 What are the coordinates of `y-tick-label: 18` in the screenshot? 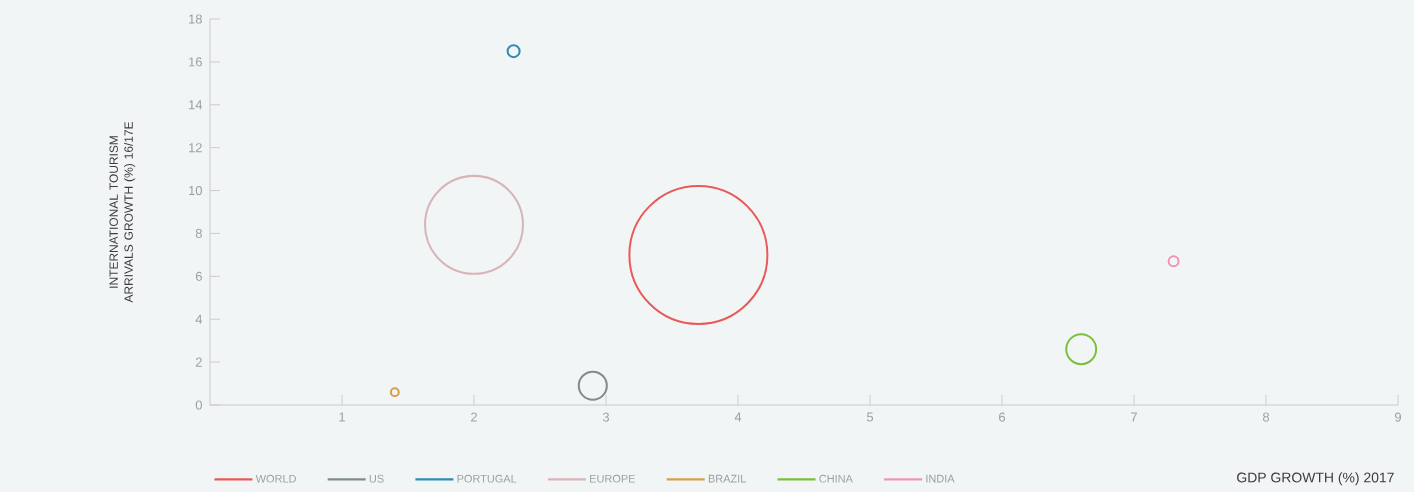 It's located at (195, 19).